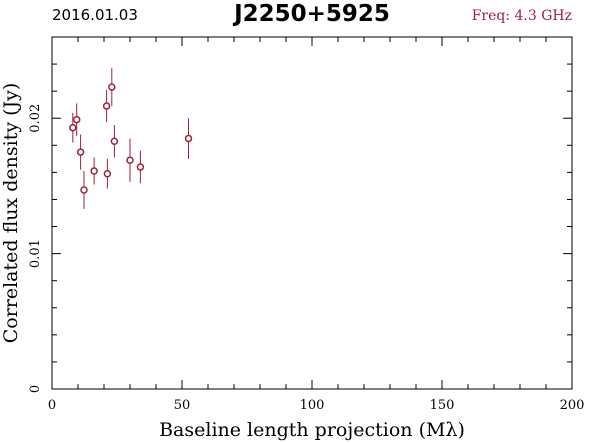 This screenshot has width=590, height=443. I want to click on x-tick-label: 100, so click(312, 405).